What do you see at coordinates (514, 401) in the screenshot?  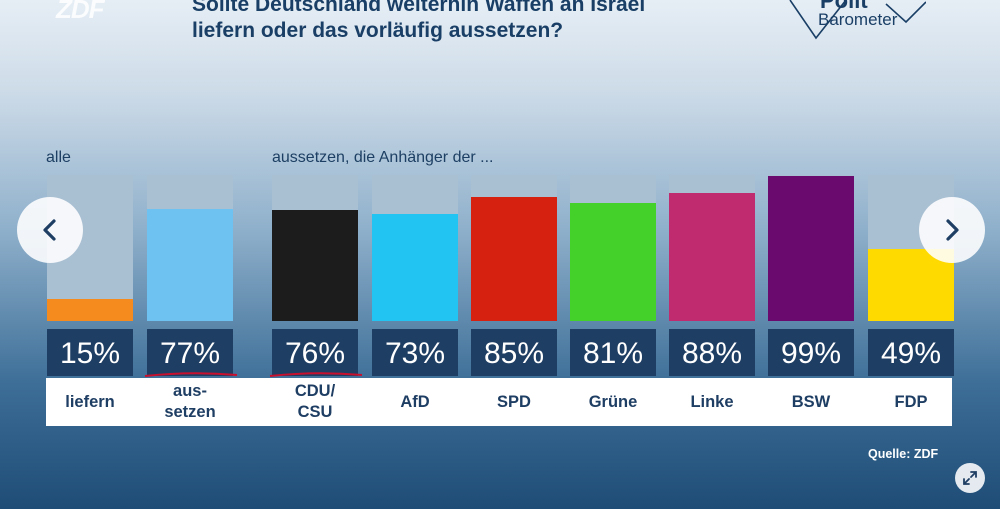 I see `category-label: SPD` at bounding box center [514, 401].